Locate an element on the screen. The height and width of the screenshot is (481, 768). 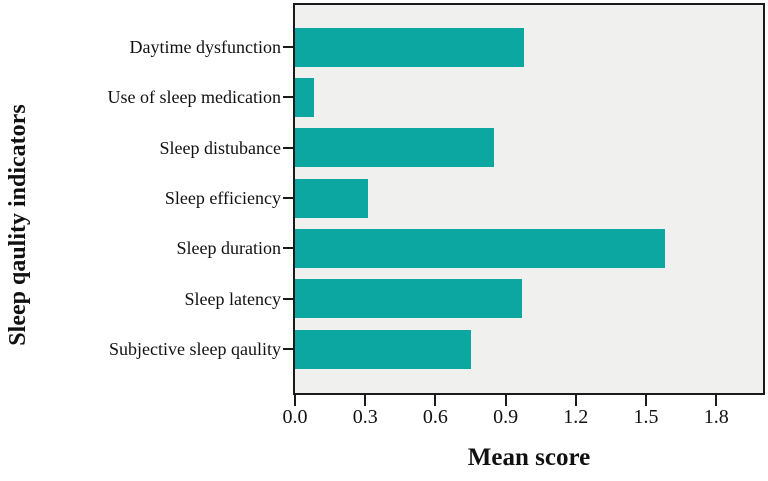
x-tick-label-0.3: 0.3 is located at coordinates (365, 417).